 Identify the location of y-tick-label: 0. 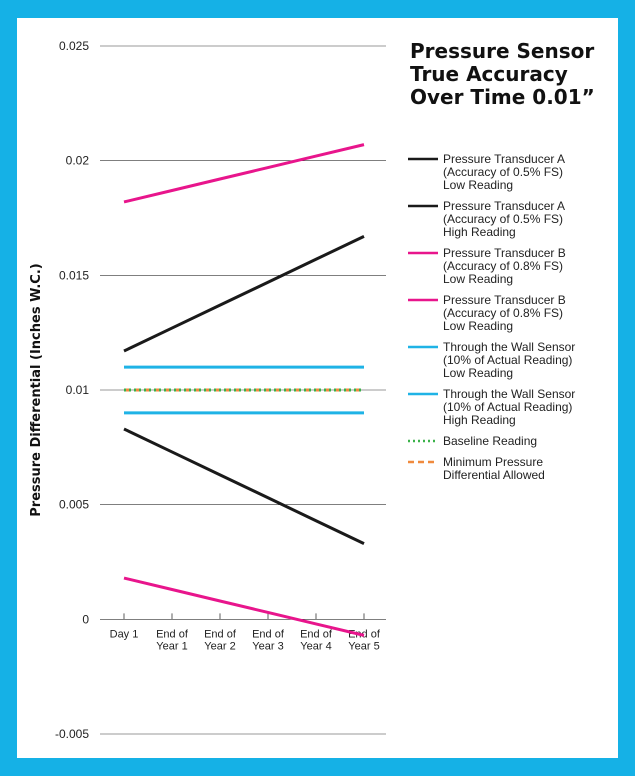
(85, 619).